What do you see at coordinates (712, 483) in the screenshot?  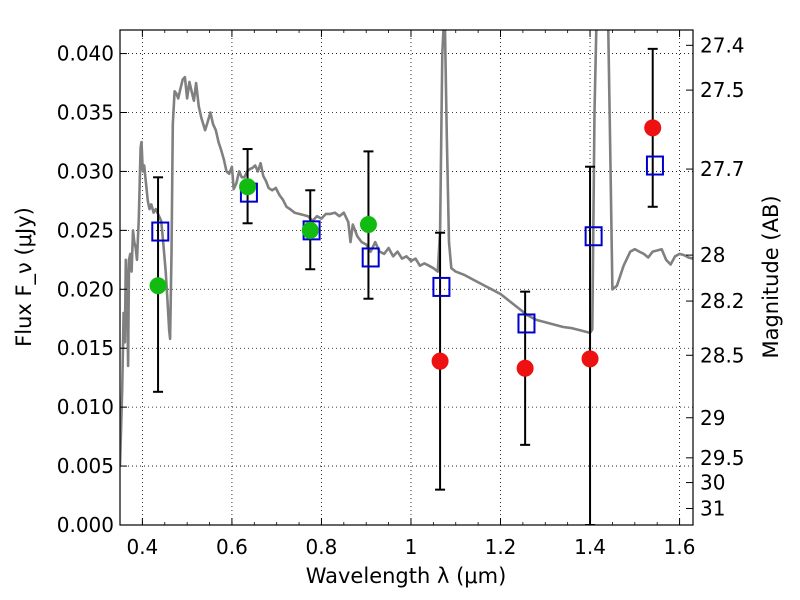 I see `y2-tick-label: 30` at bounding box center [712, 483].